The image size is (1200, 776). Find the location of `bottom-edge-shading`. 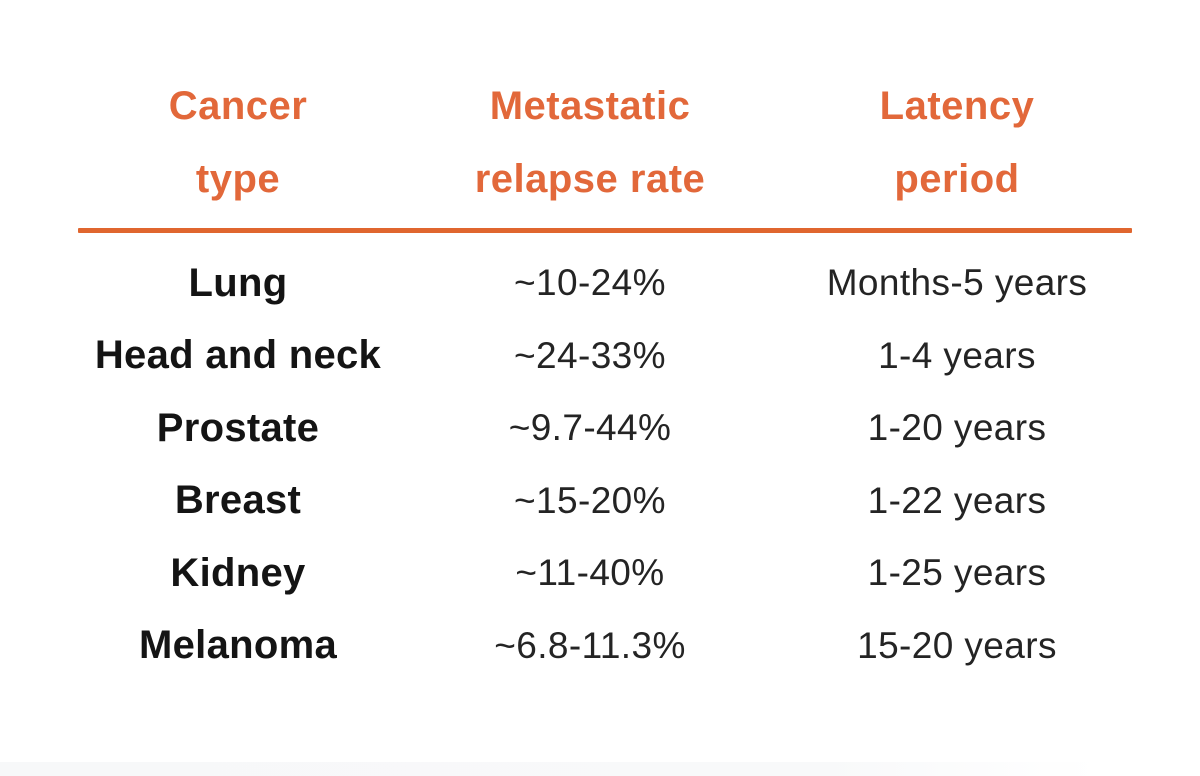

bottom-edge-shading is located at coordinates (550, 769).